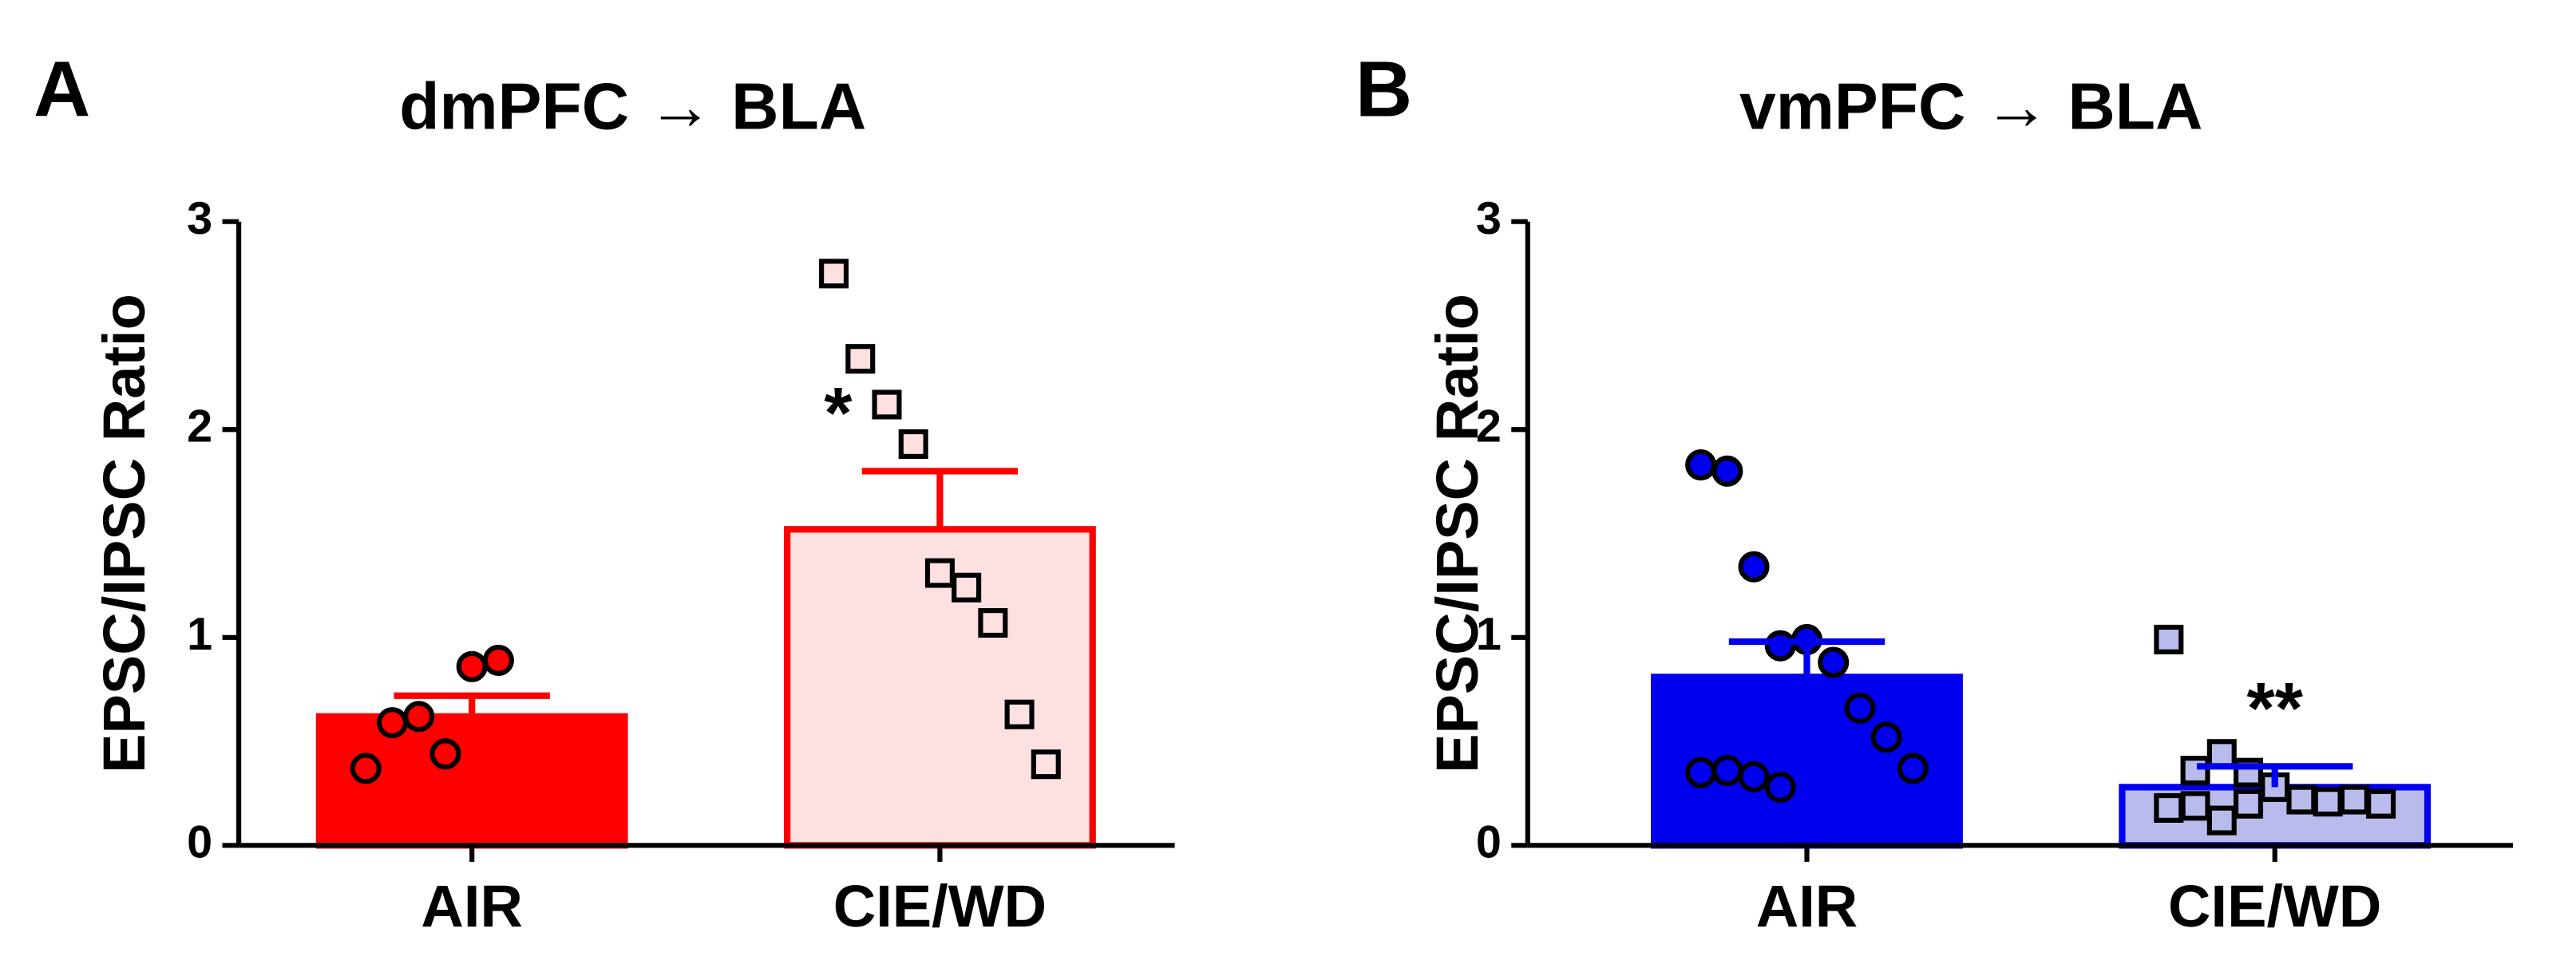  I want to click on significance-label: **, so click(2275, 708).